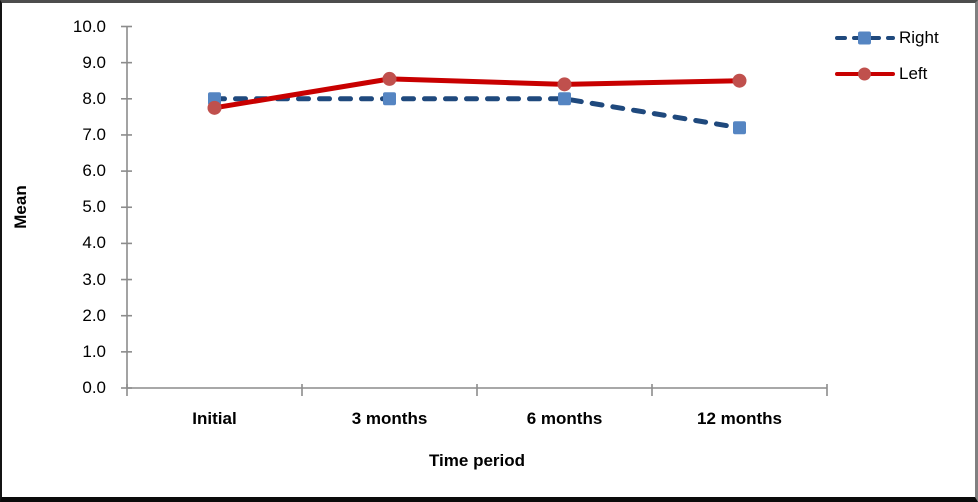 The image size is (978, 502). I want to click on legend-entry-left: Left, so click(887, 74).